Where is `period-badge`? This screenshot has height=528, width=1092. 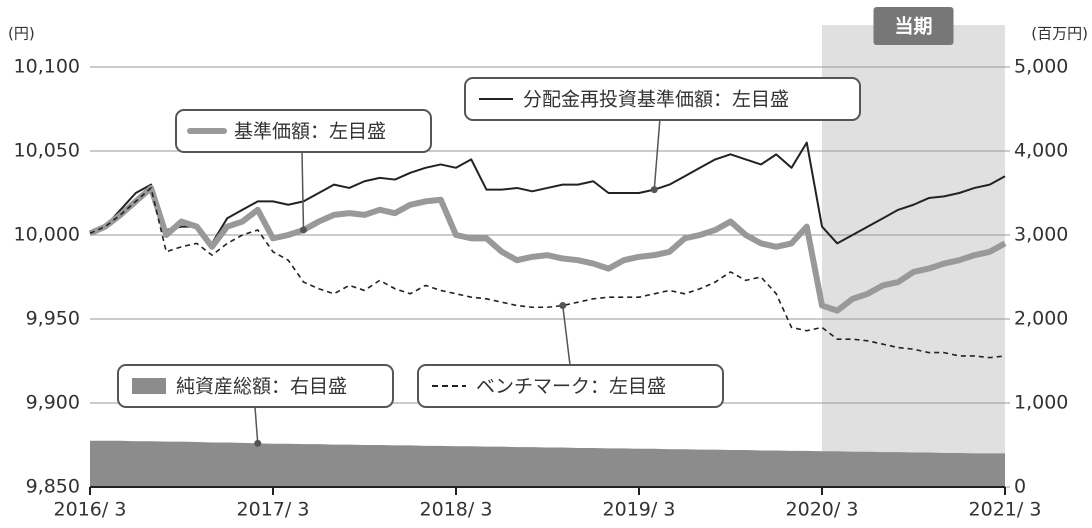 period-badge is located at coordinates (913, 26).